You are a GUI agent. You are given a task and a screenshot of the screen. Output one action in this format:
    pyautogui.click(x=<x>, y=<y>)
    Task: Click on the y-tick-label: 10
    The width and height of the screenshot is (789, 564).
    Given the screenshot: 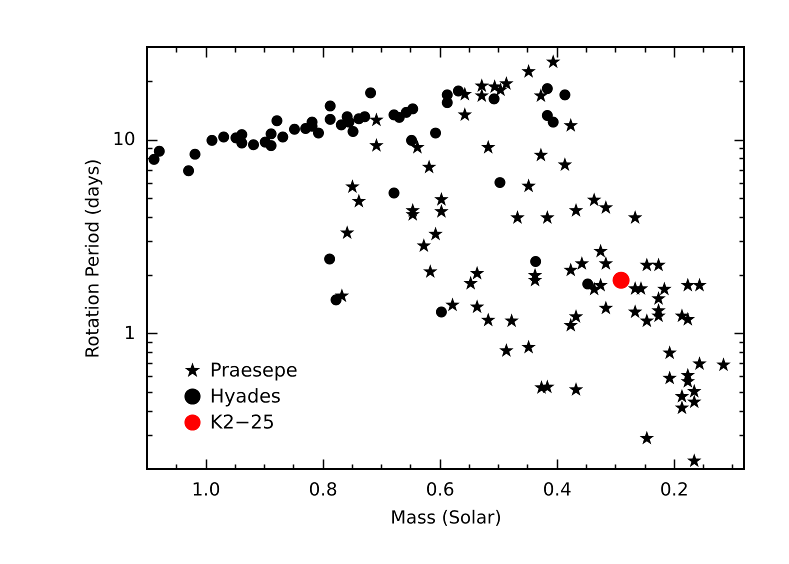 What is the action you would take?
    pyautogui.click(x=124, y=139)
    